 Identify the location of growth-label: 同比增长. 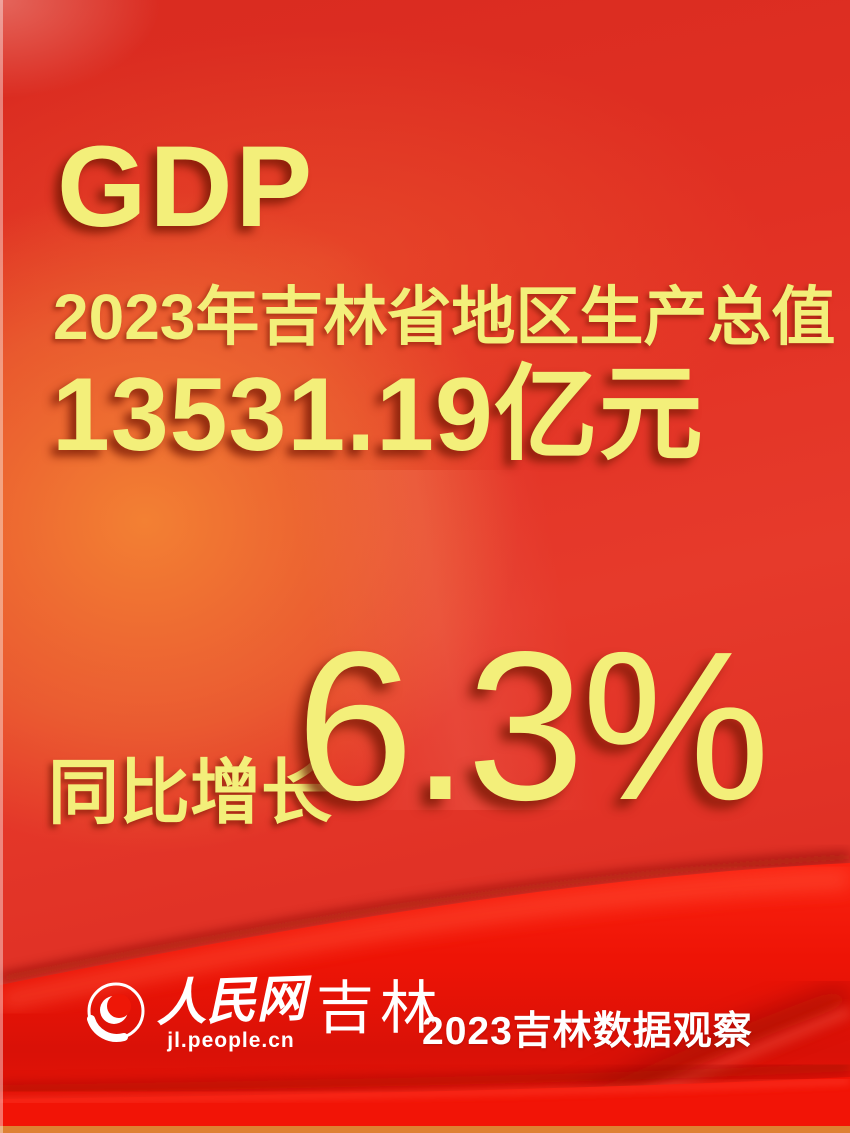
(190, 793).